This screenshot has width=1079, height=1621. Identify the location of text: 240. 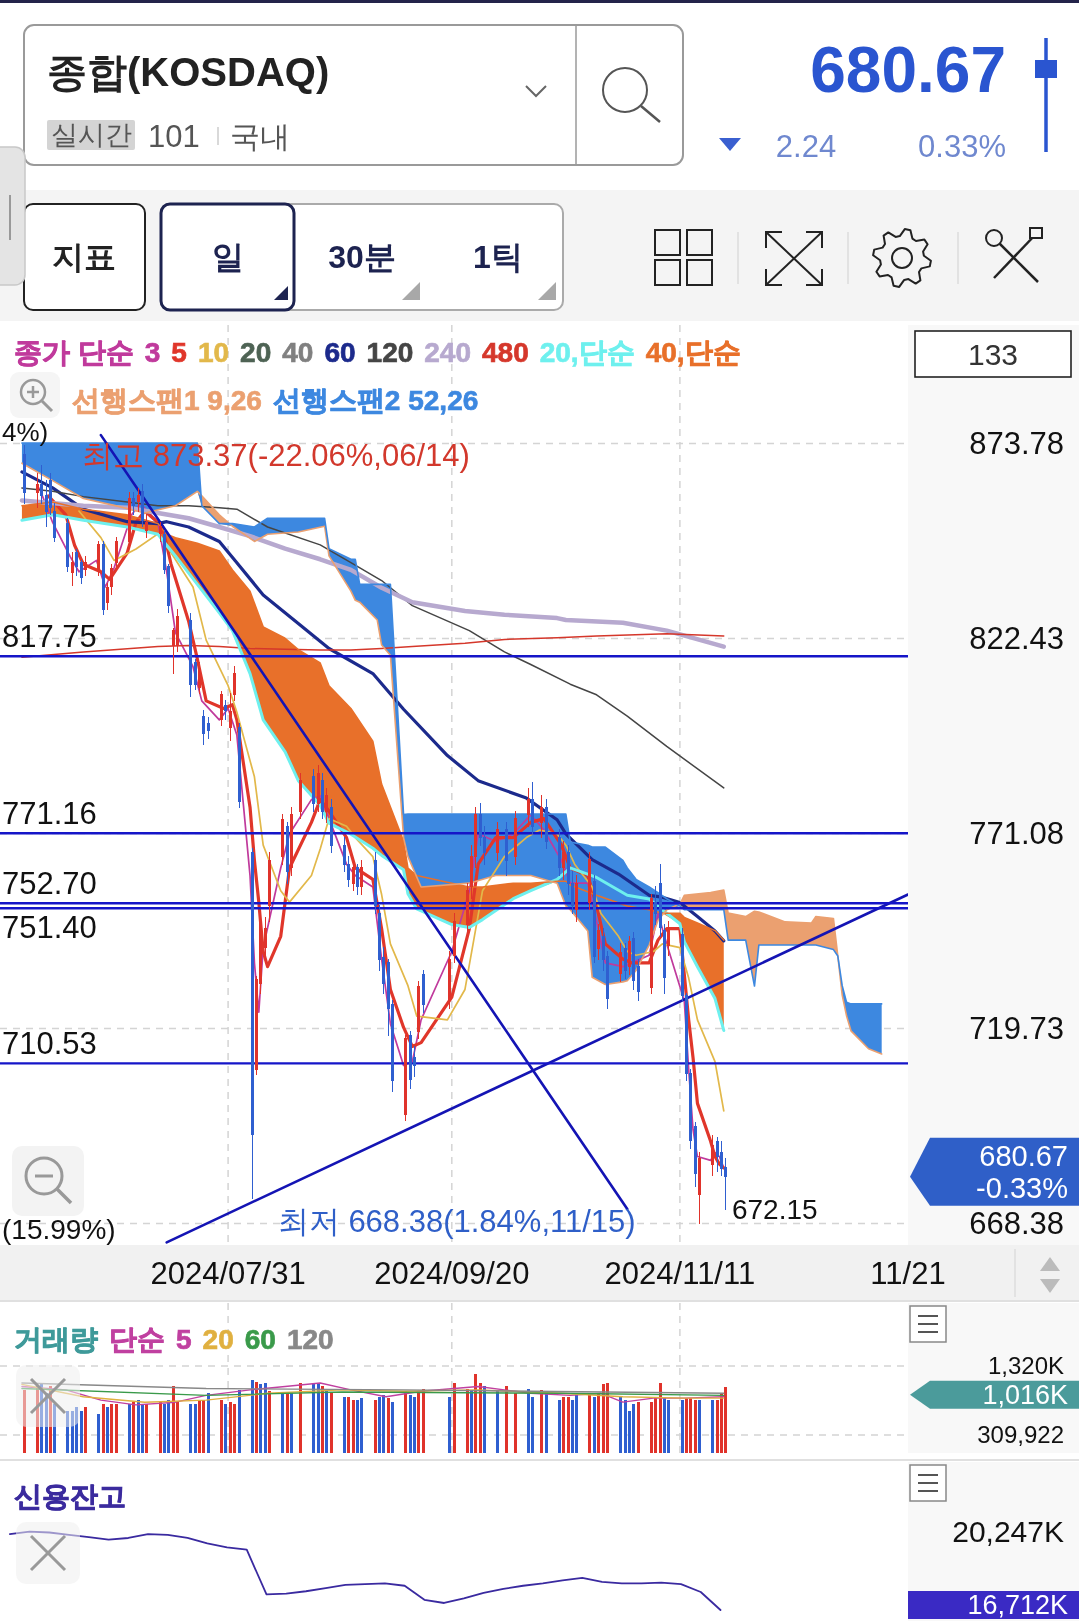
(447, 352).